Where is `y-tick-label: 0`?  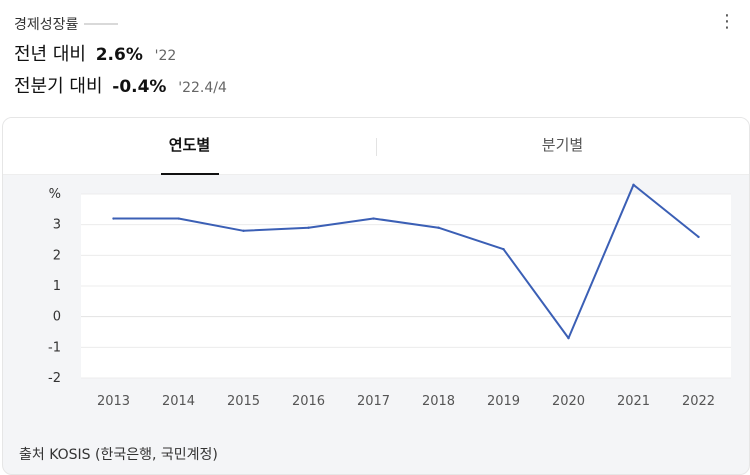 y-tick-label: 0 is located at coordinates (57, 317).